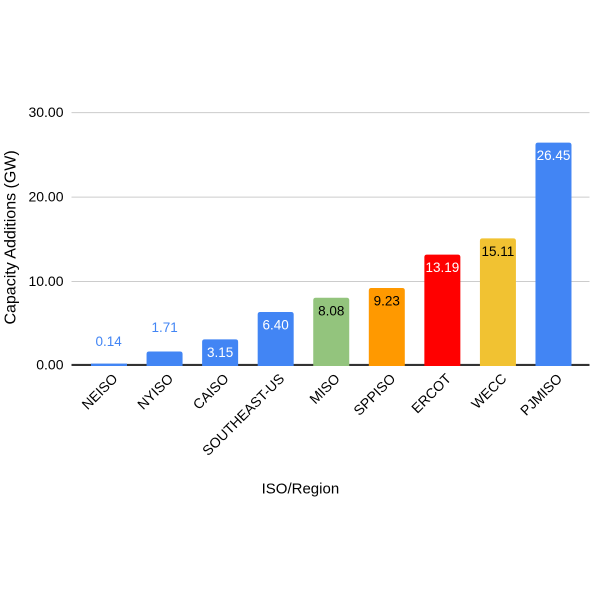 The width and height of the screenshot is (600, 605). Describe the element at coordinates (11, 237) in the screenshot. I see `svg-text: Capacity Additions (GW)` at that location.